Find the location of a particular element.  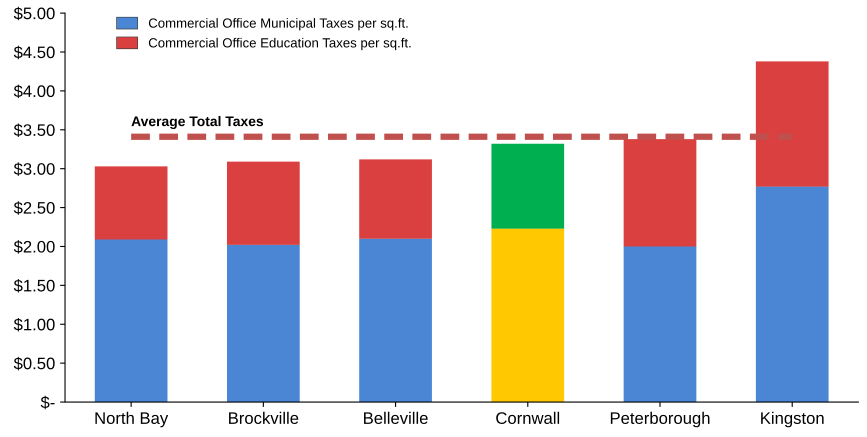

y-tick-label: $2.00 is located at coordinates (34, 247).